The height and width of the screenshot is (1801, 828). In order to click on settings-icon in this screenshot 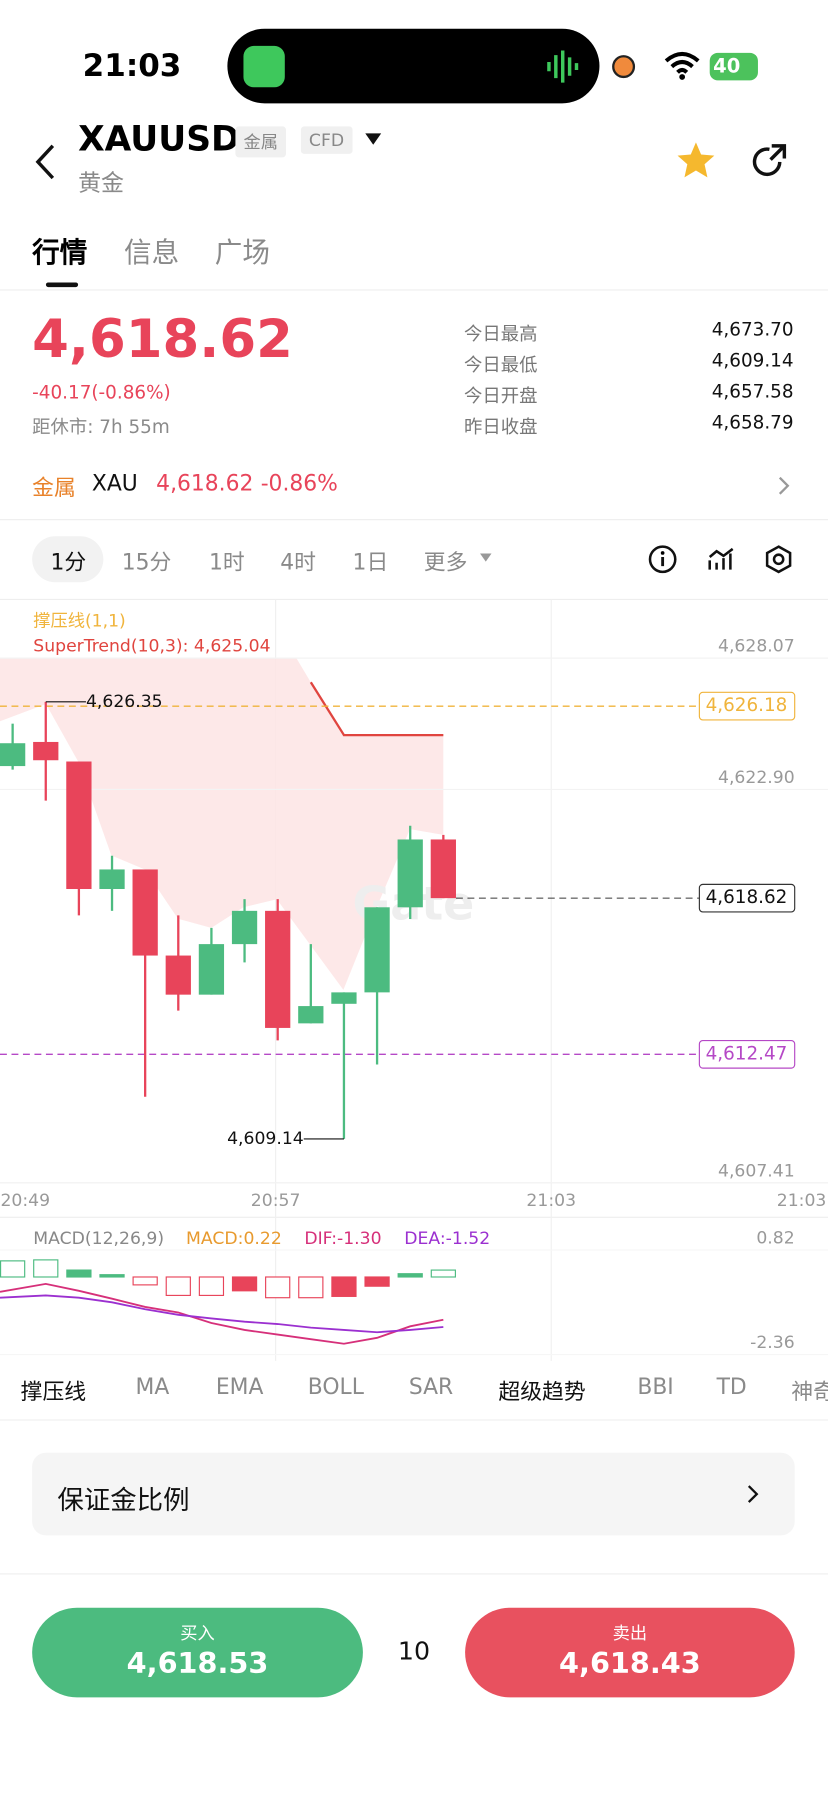, I will do `click(779, 559)`.